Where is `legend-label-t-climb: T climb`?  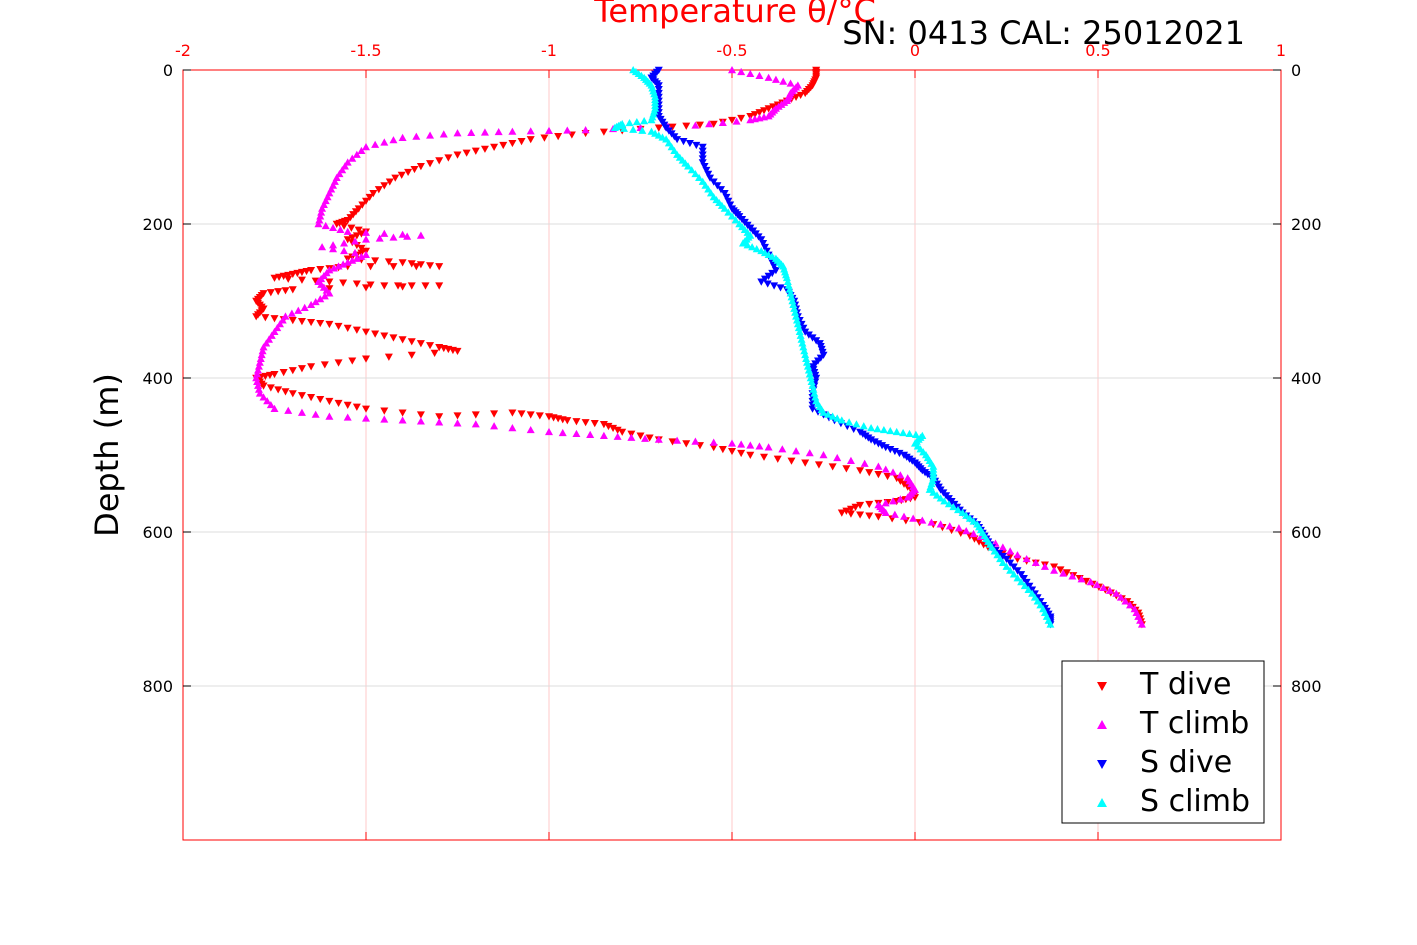
legend-label-t-climb: T climb is located at coordinates (1194, 723).